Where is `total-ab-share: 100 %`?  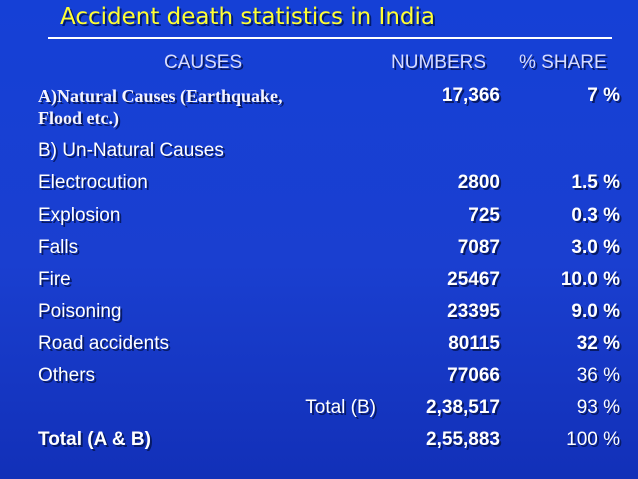 total-ab-share: 100 % is located at coordinates (593, 439).